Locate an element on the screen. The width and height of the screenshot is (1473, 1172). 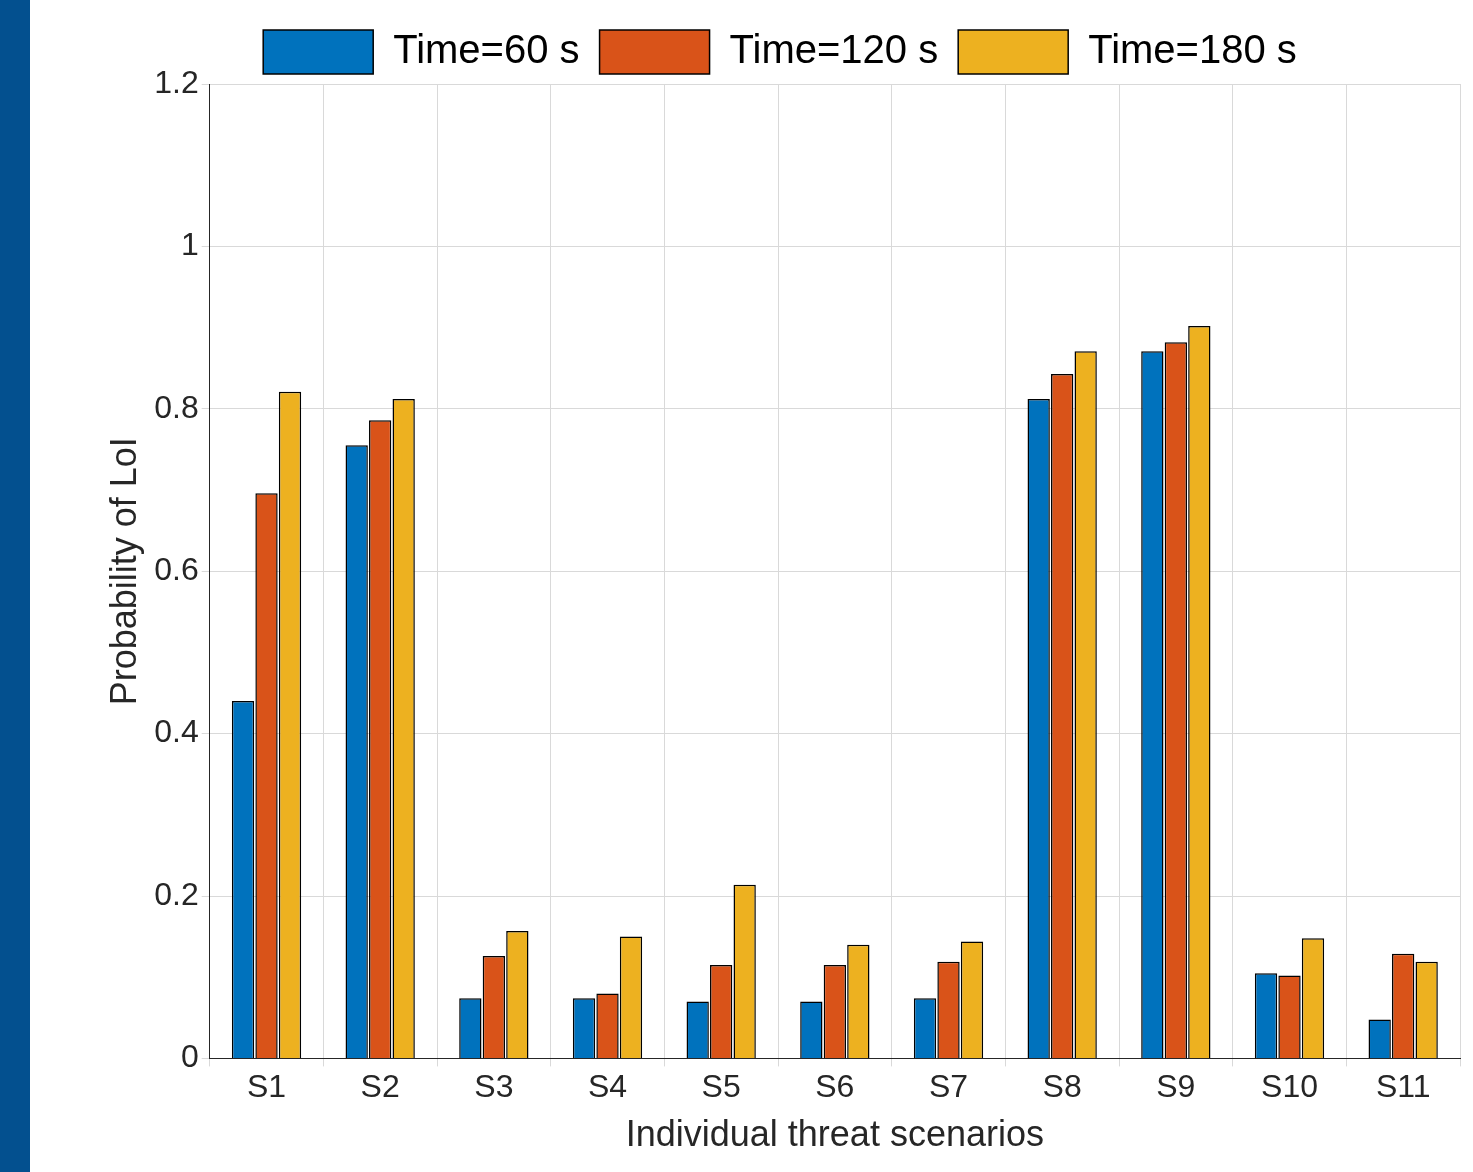
y-tick-label: 1.2 is located at coordinates (176, 81).